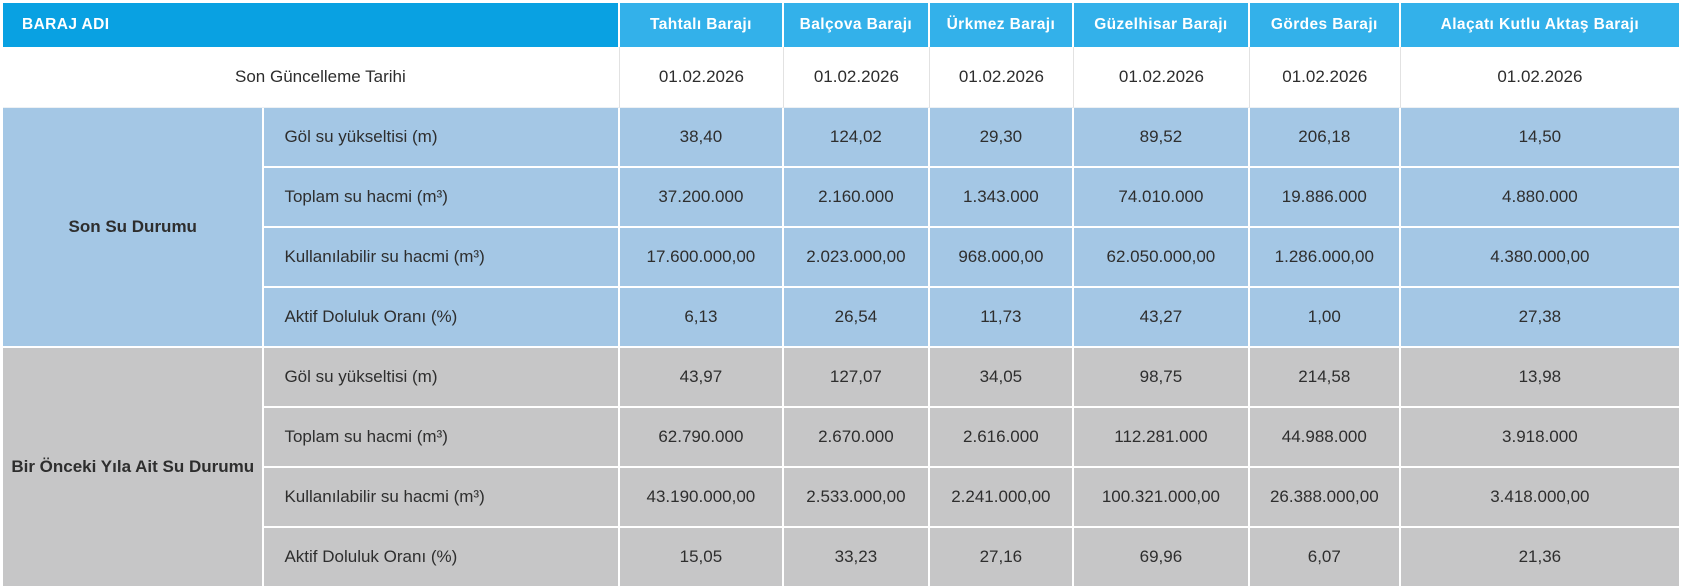  What do you see at coordinates (857, 558) in the screenshot?
I see `value-cell: 33,23` at bounding box center [857, 558].